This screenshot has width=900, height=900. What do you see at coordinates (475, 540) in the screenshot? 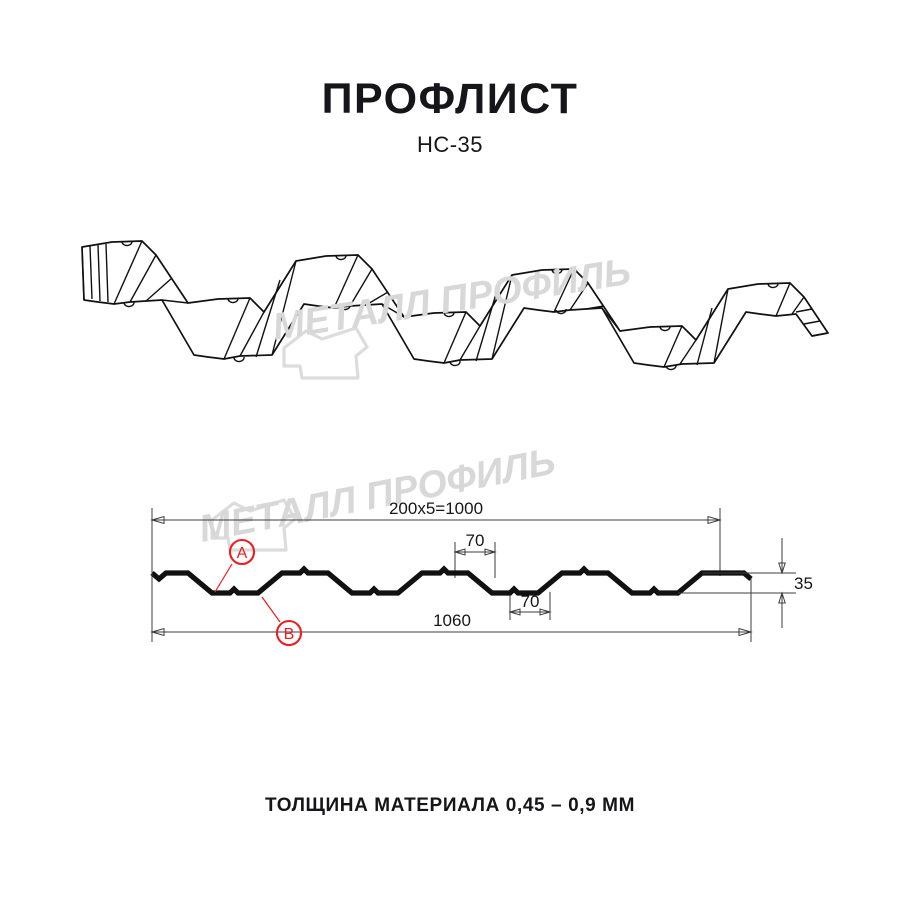
I see `dimension-crest-width-label: 70` at bounding box center [475, 540].